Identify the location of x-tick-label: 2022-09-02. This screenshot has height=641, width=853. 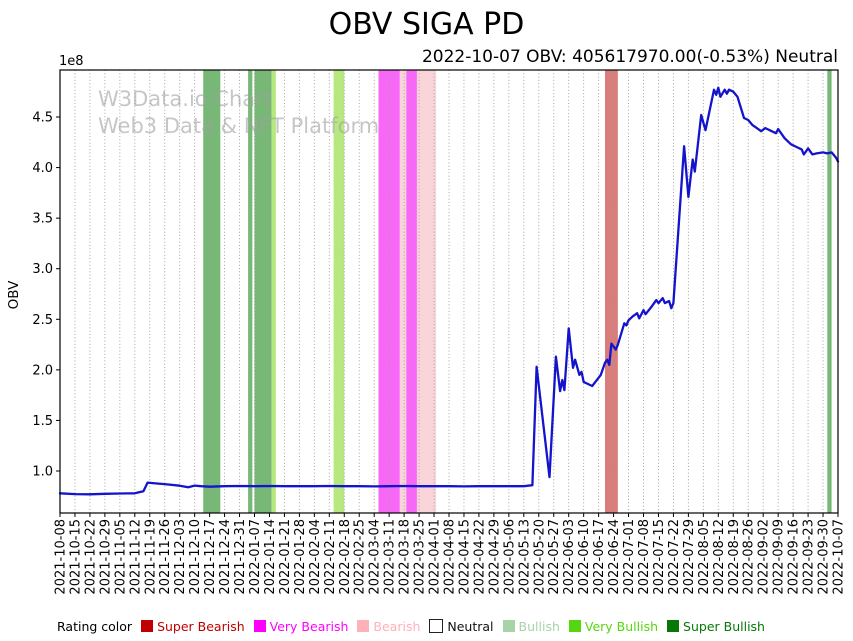
(764, 557).